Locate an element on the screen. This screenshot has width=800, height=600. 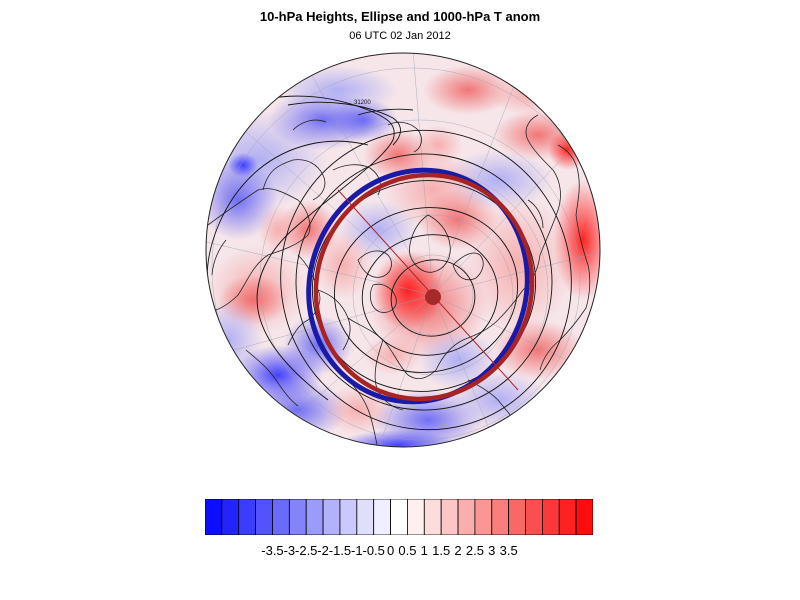
red-ellipse is located at coordinates (424, 287).